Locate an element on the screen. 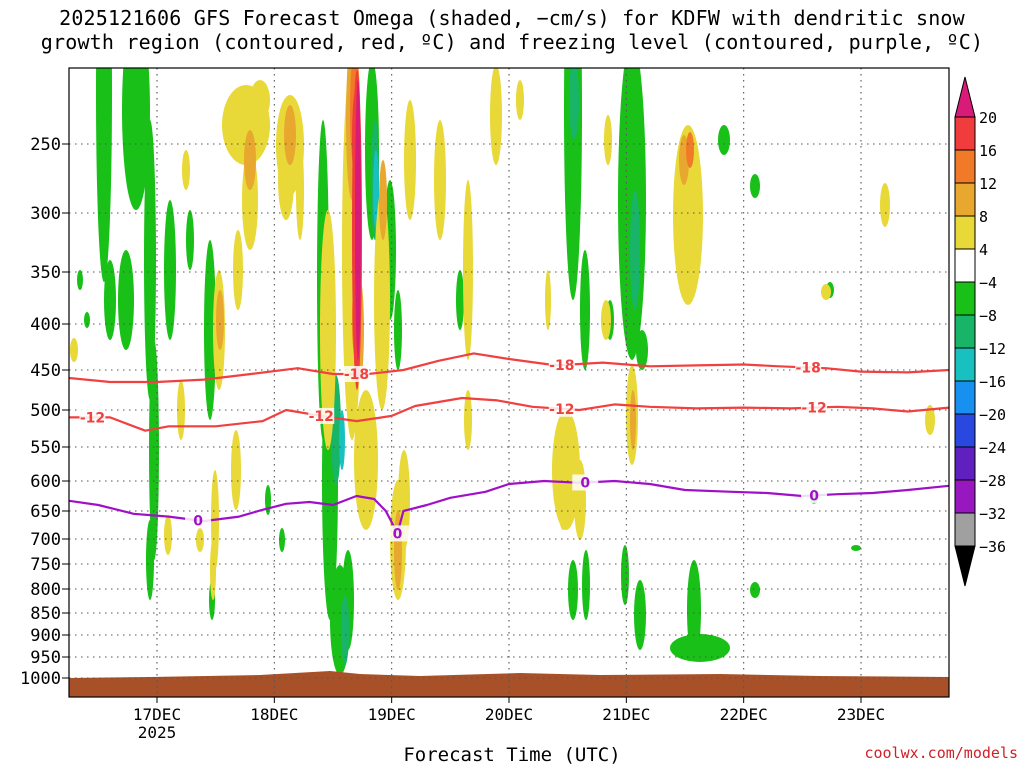  colorbar-label-0: 20 is located at coordinates (988, 118).